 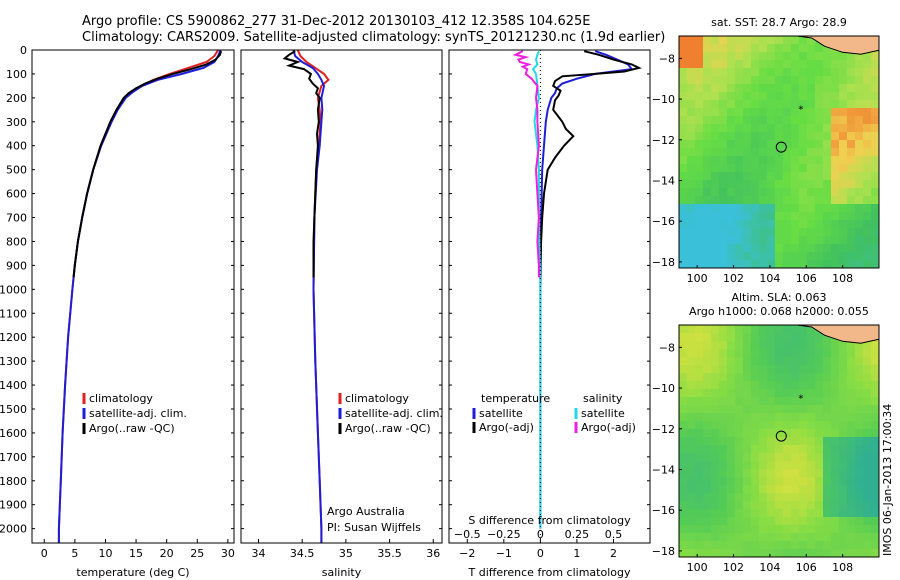 I want to click on depth-tick-label: 1900, so click(x=13, y=505).